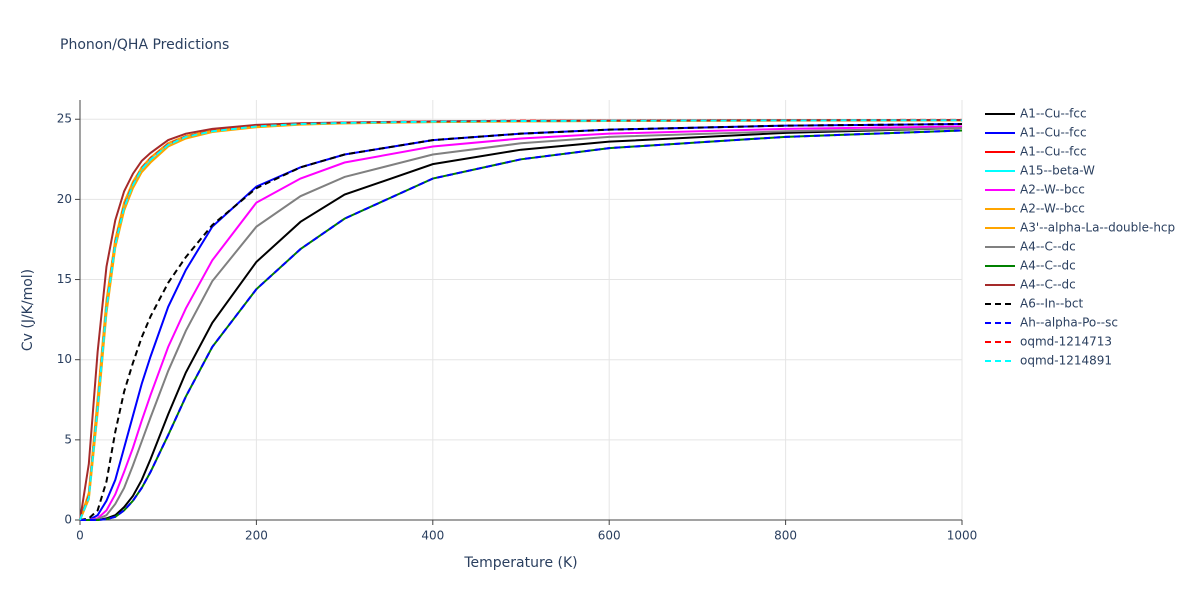 The image size is (1200, 600). What do you see at coordinates (609, 536) in the screenshot?
I see `x-tick-label: 600` at bounding box center [609, 536].